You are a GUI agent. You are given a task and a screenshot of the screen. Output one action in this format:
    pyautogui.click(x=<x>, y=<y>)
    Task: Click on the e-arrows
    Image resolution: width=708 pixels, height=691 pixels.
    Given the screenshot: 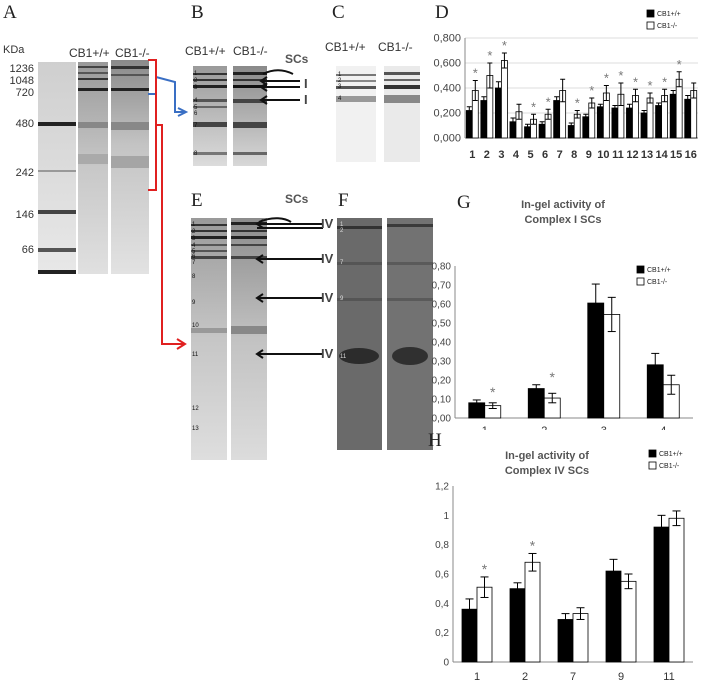 What is the action you would take?
    pyautogui.click(x=289, y=288)
    